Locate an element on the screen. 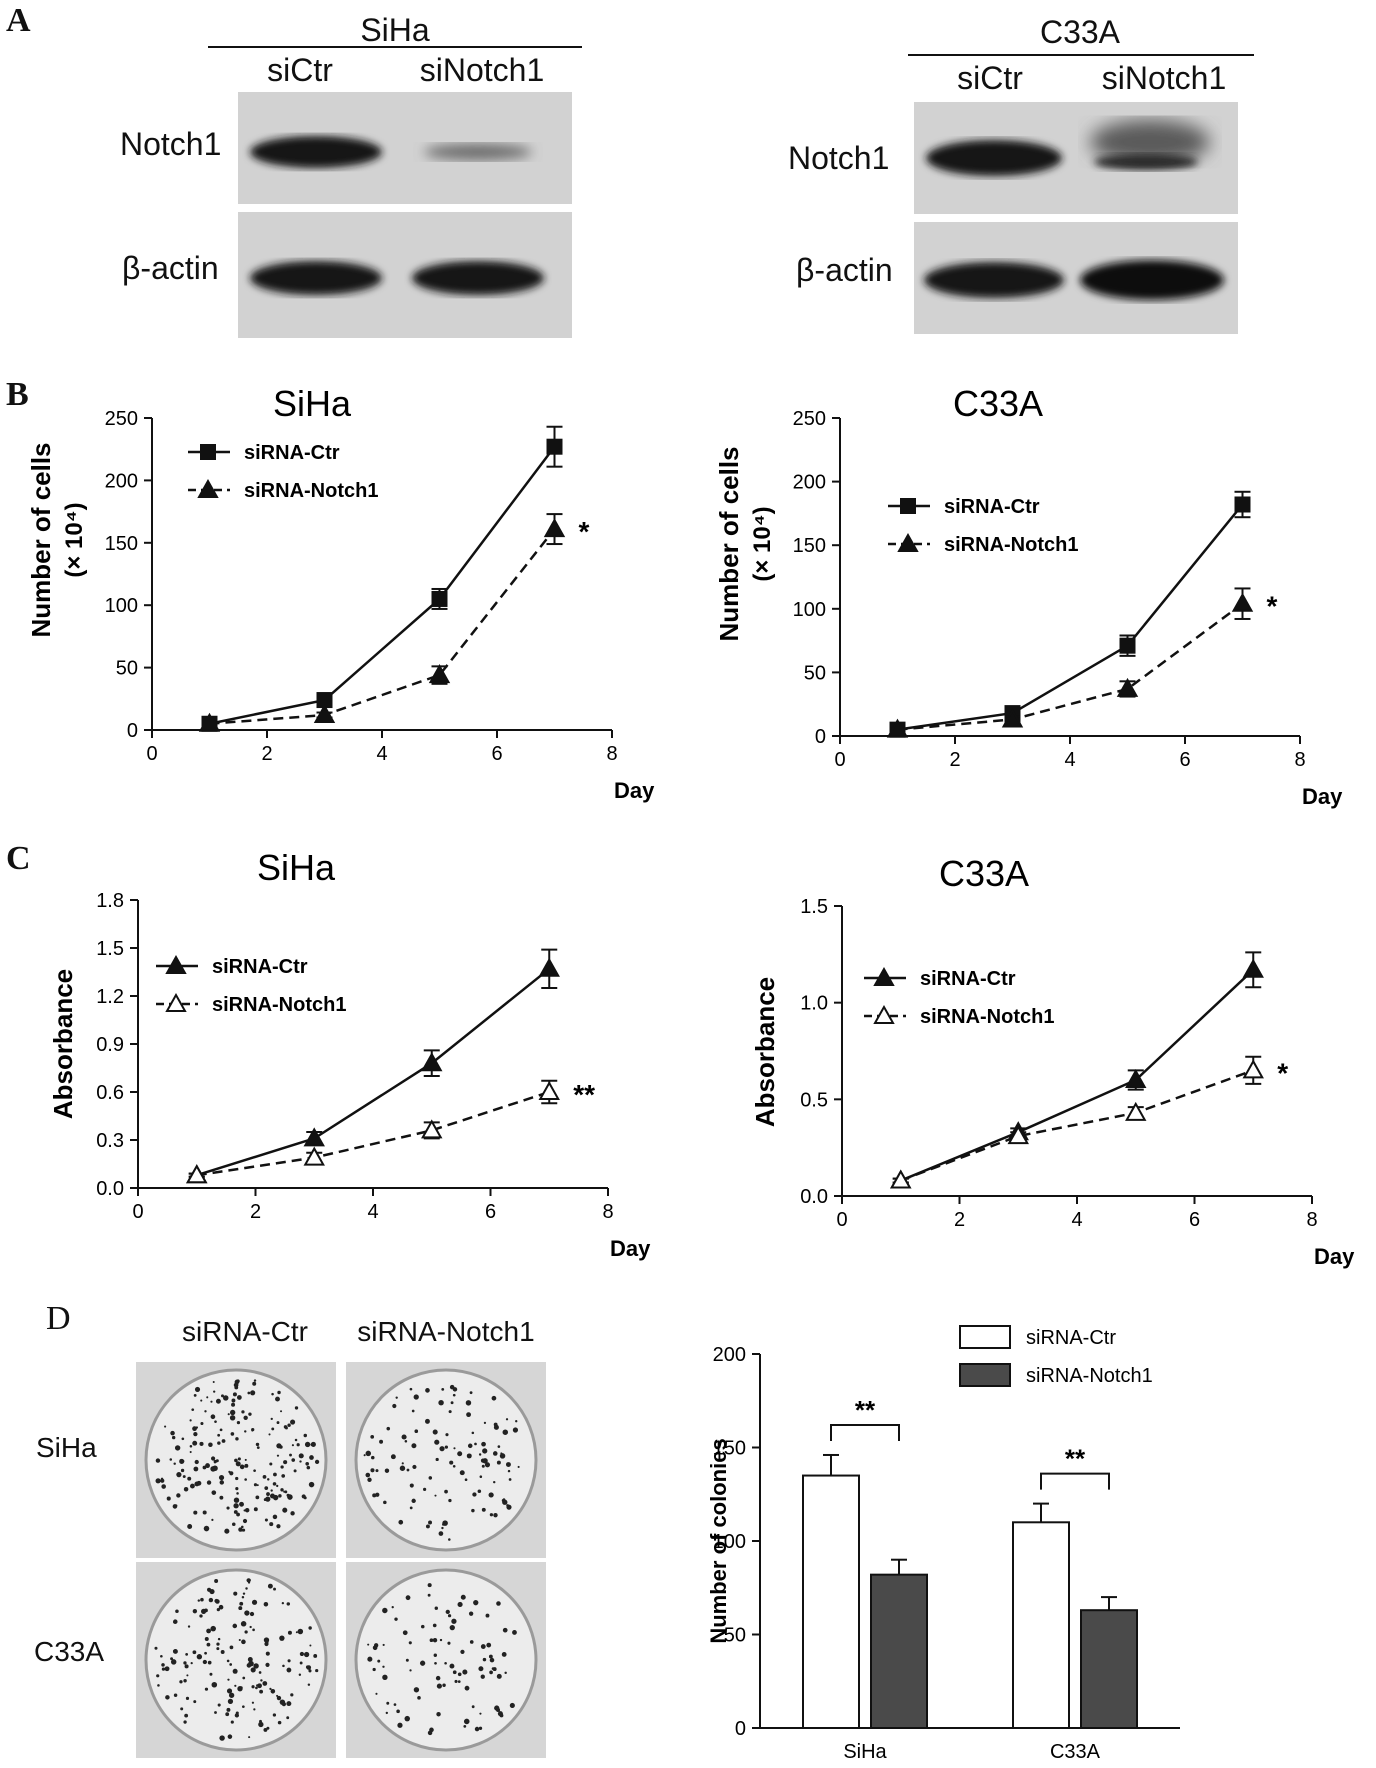 The image size is (1376, 1768). x-tick-label: 2 is located at coordinates (954, 760).